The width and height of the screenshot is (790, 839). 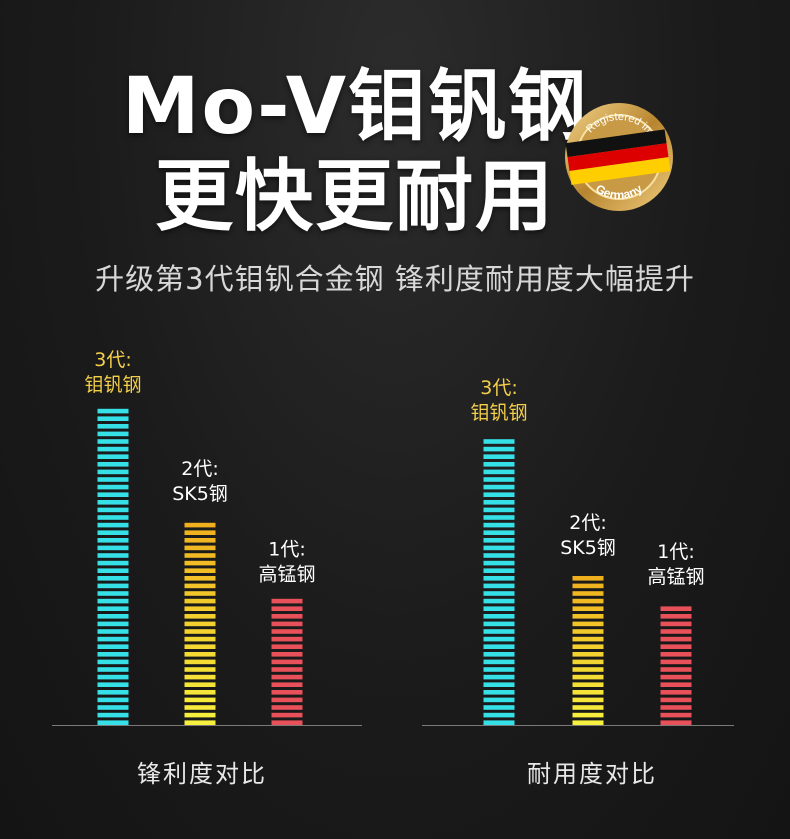 I want to click on bar-label-gen: 3代:, so click(x=113, y=360).